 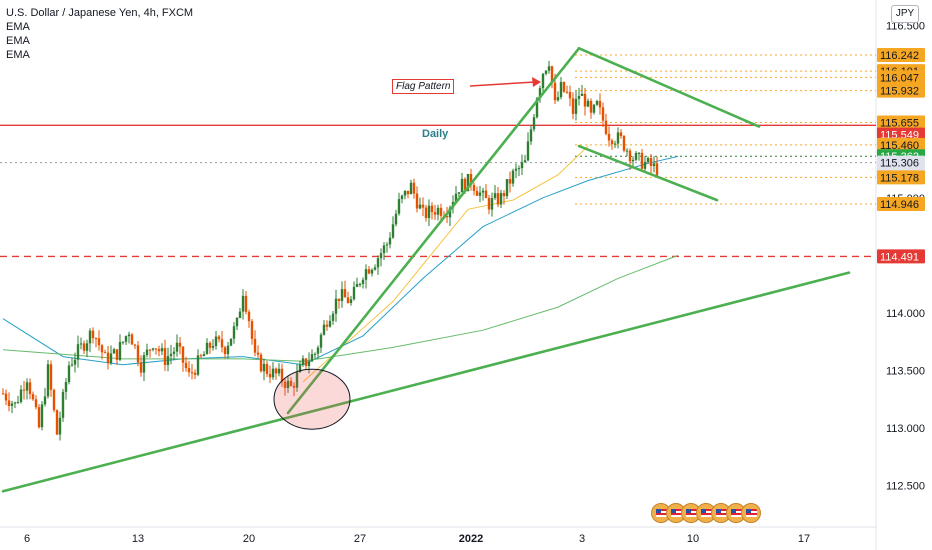 I want to click on indicator-ema-2: EMA, so click(x=18, y=41).